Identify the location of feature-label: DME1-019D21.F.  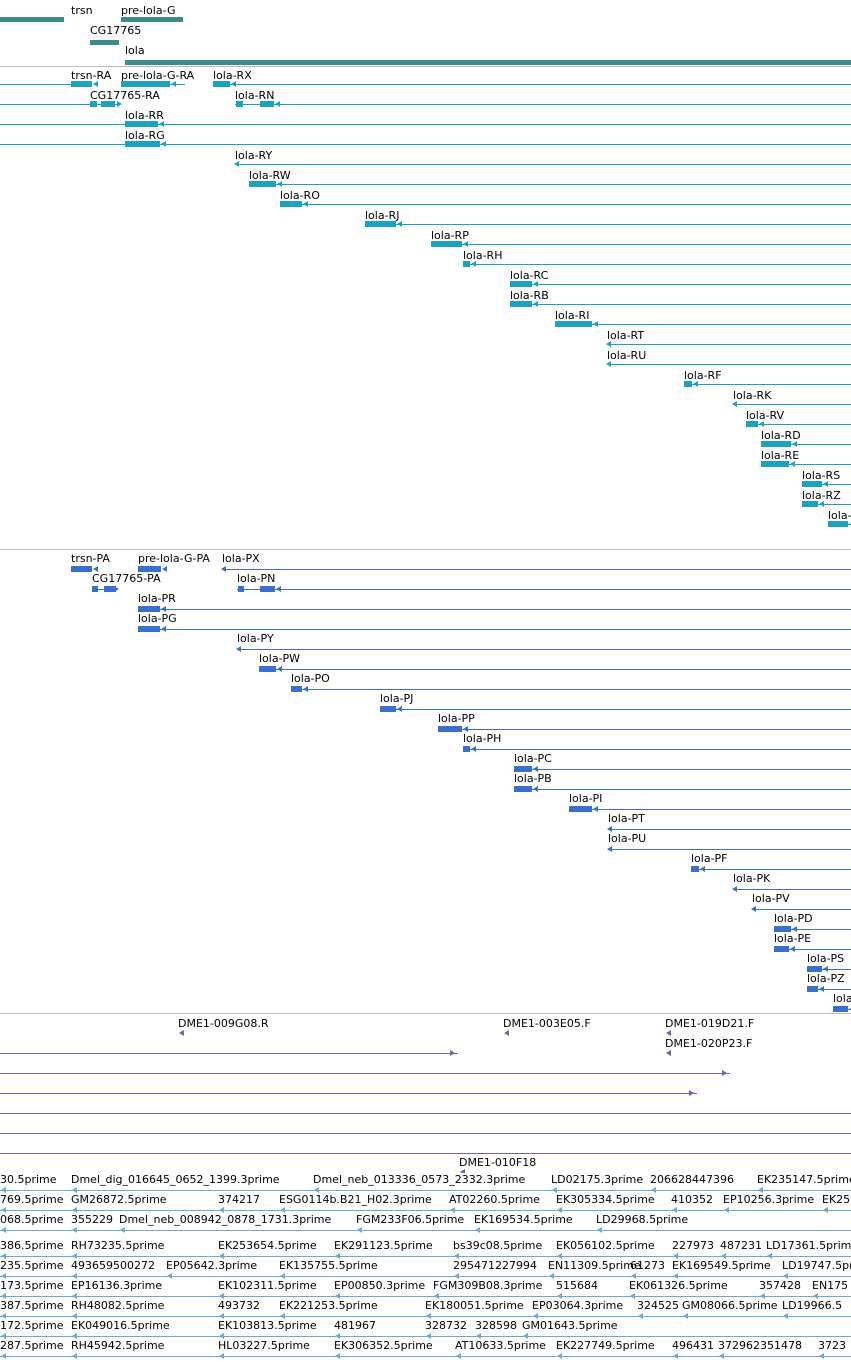
(710, 1023).